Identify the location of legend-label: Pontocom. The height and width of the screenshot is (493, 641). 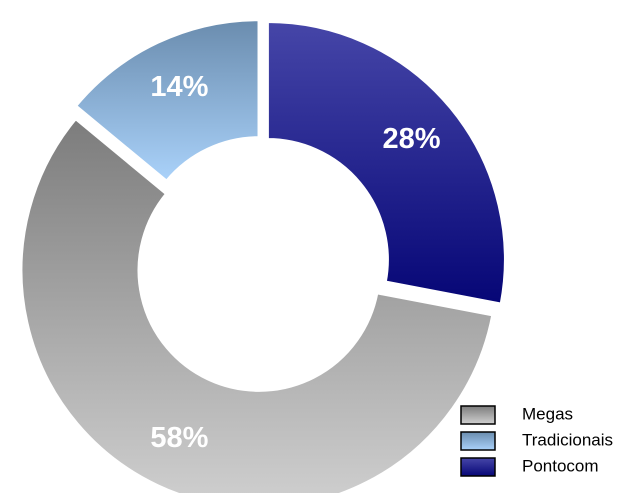
(560, 465).